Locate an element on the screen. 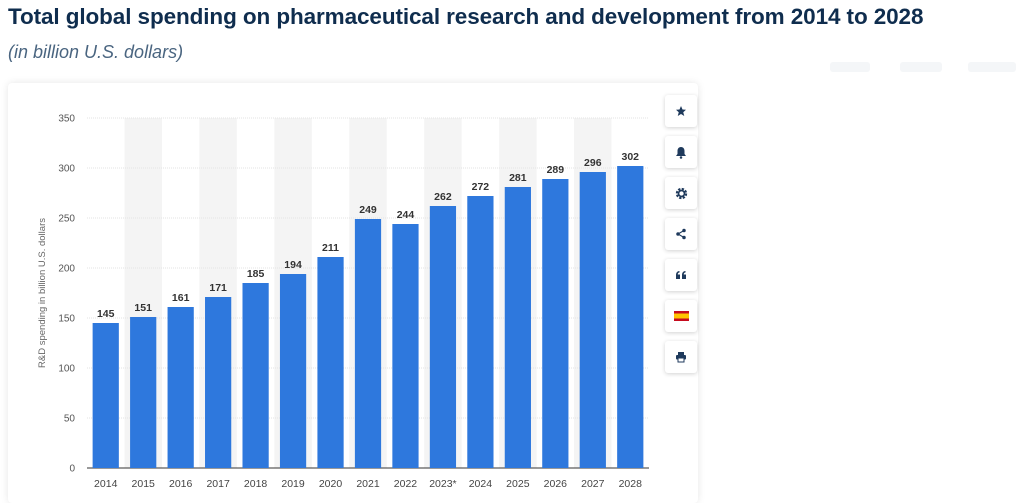 The width and height of the screenshot is (1024, 503). y-tick-label: 350 is located at coordinates (66, 119).